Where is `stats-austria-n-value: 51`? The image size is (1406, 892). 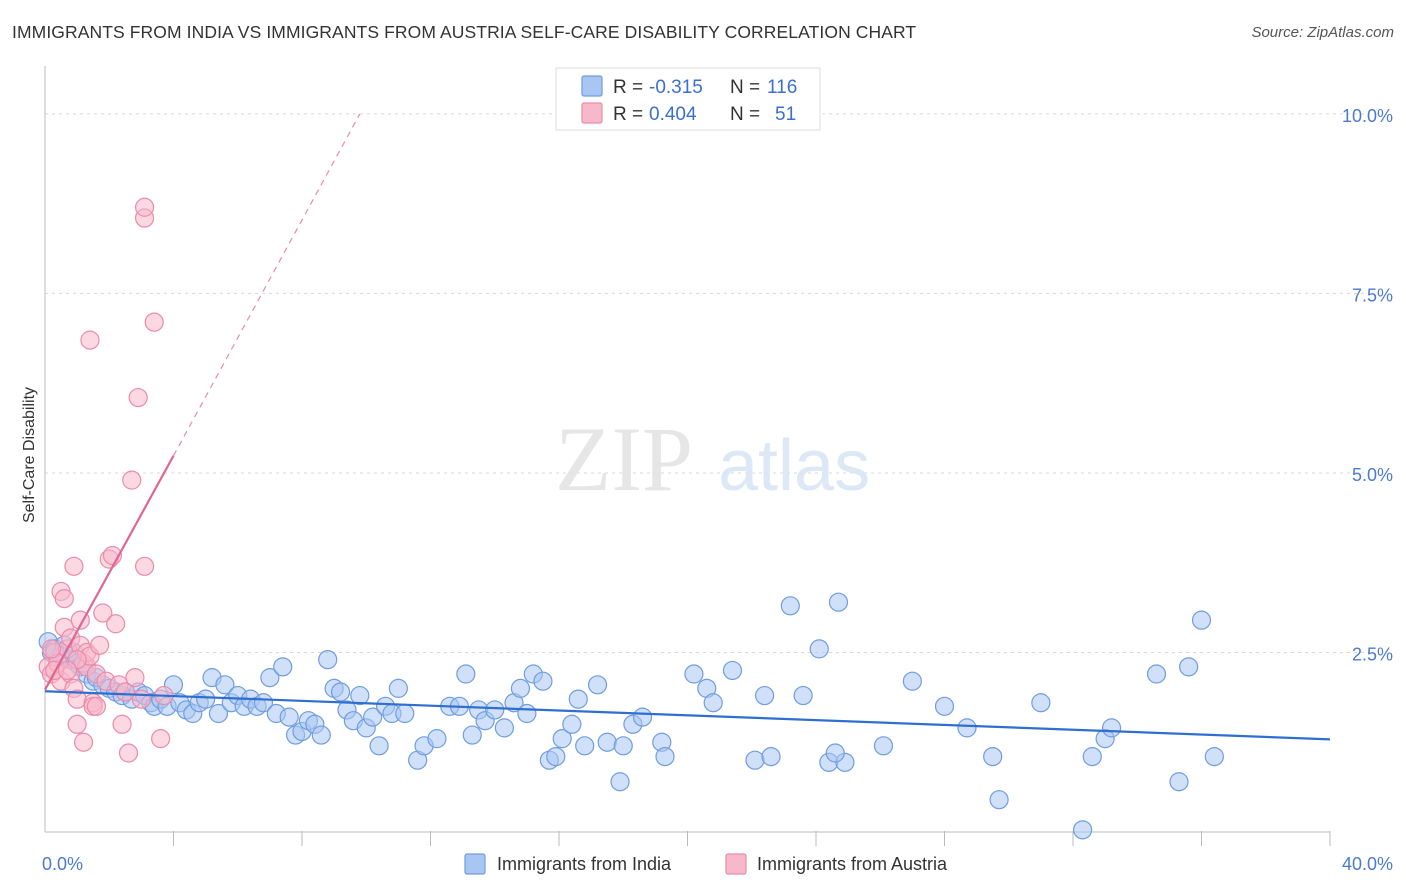 stats-austria-n-value: 51 is located at coordinates (785, 114).